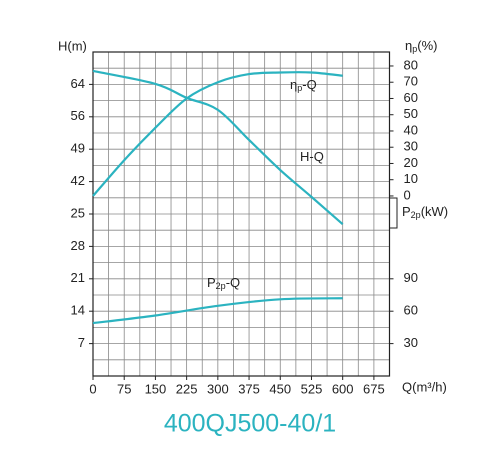 This screenshot has height=469, width=500. I want to click on y3-tick-label: 60, so click(411, 310).